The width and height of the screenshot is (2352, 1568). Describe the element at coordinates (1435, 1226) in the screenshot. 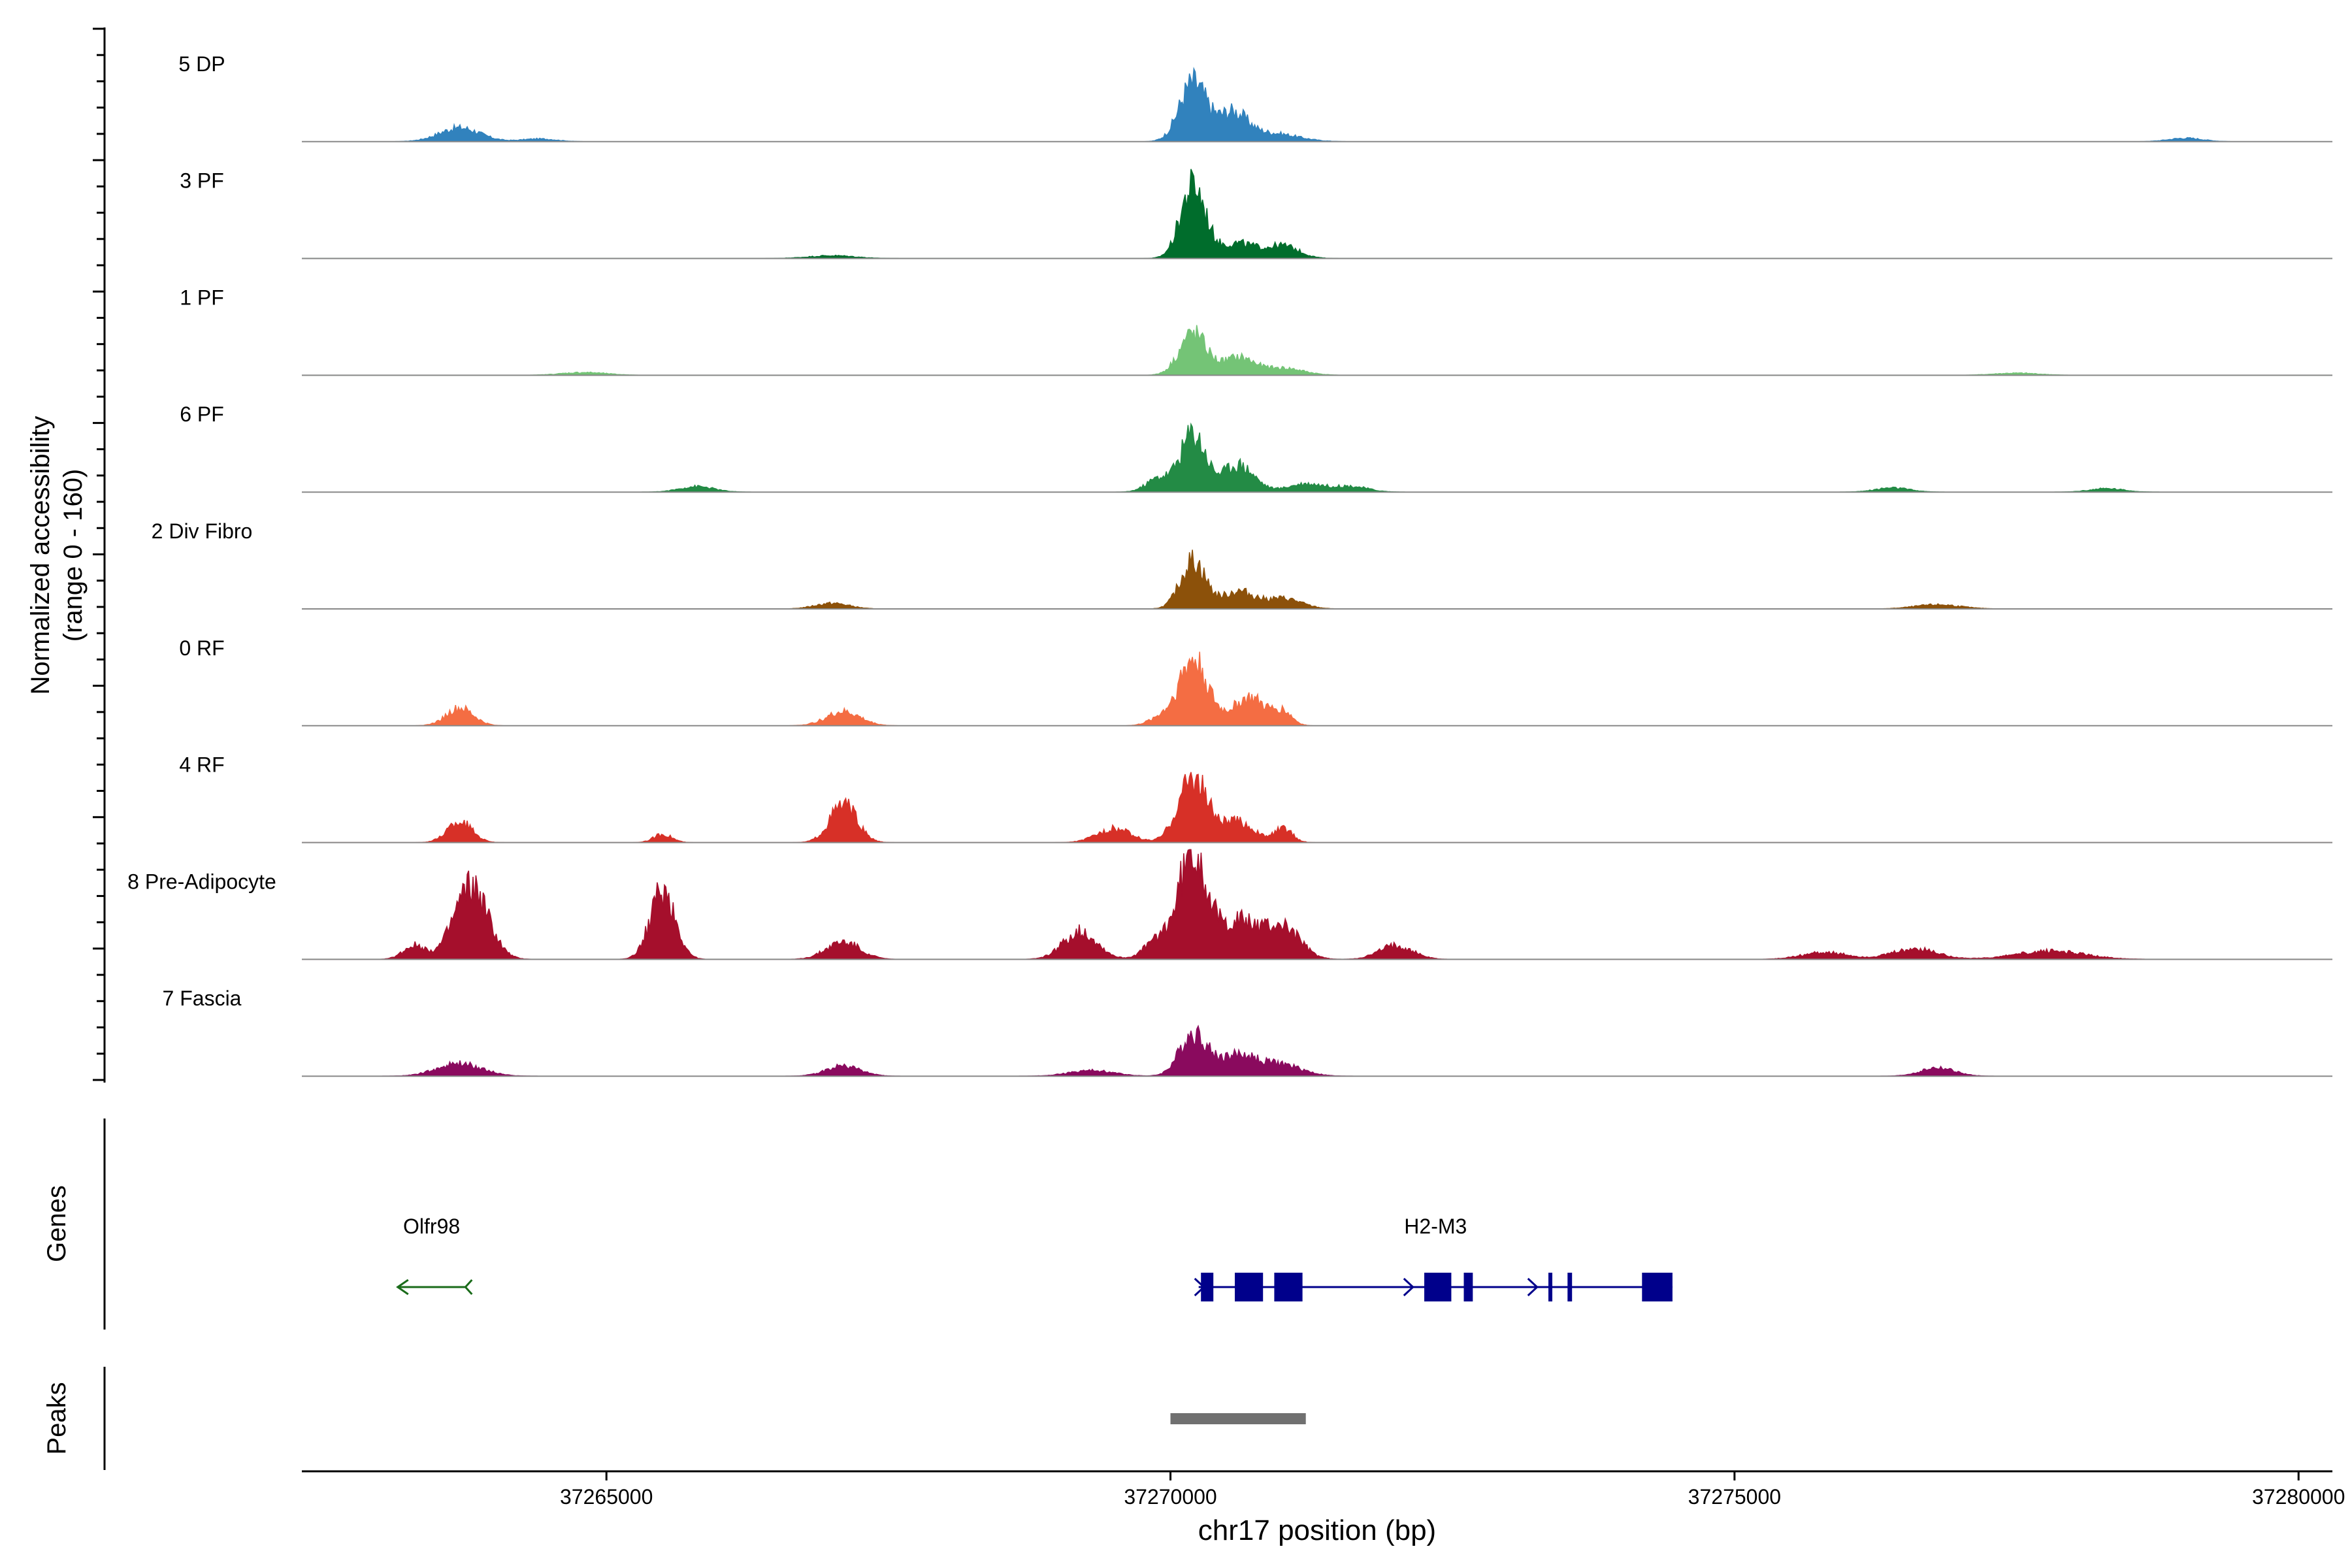

I see `gene-label: H2-M3` at that location.